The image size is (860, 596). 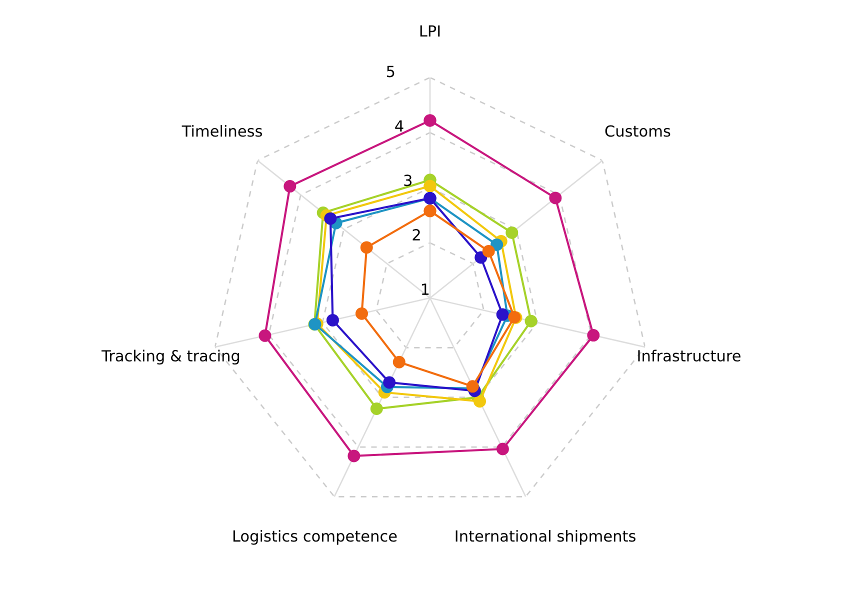 What do you see at coordinates (430, 31) in the screenshot?
I see `spoke-label: LPI` at bounding box center [430, 31].